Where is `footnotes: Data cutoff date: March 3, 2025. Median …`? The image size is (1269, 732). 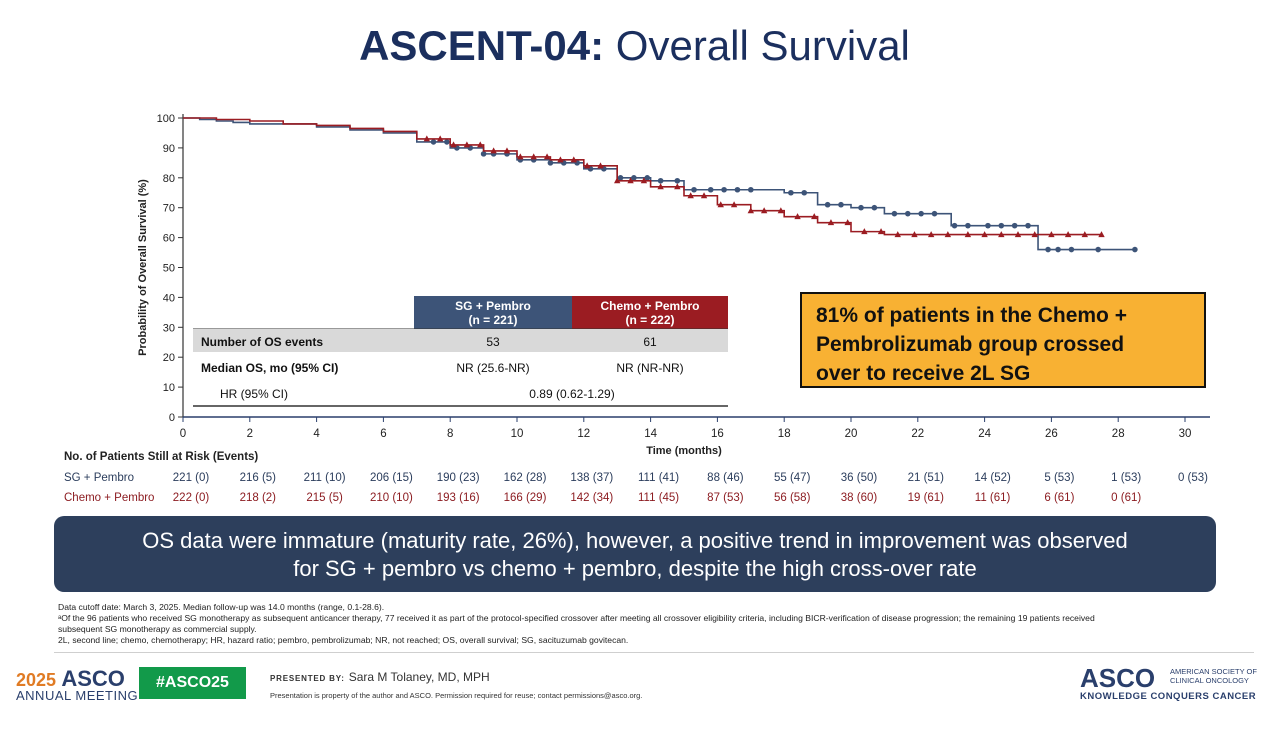 footnotes: Data cutoff date: March 3, 2025. Median … is located at coordinates (638, 624).